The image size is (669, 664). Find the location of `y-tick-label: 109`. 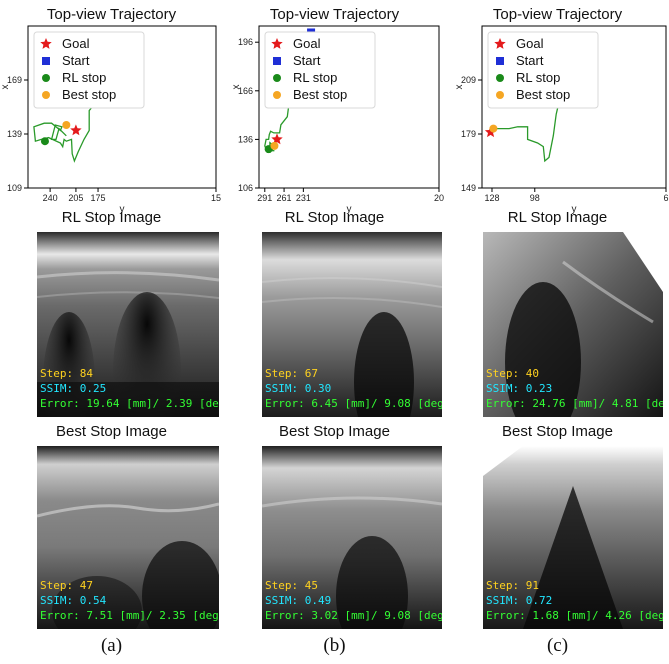

y-tick-label: 109 is located at coordinates (14, 188).